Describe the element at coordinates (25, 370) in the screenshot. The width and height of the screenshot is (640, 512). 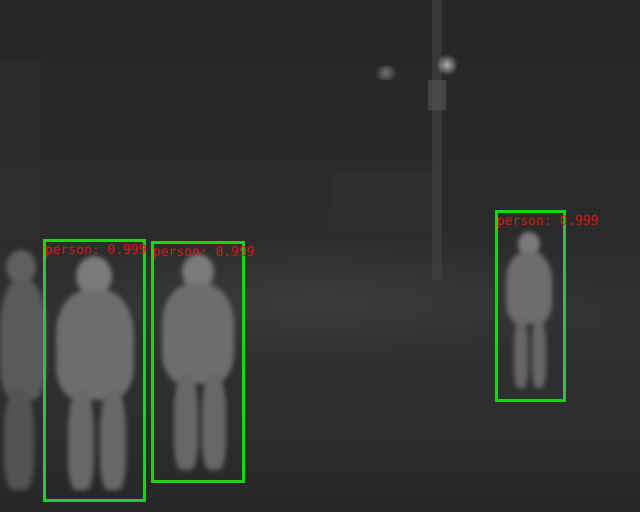
I see `partial-person-left` at that location.